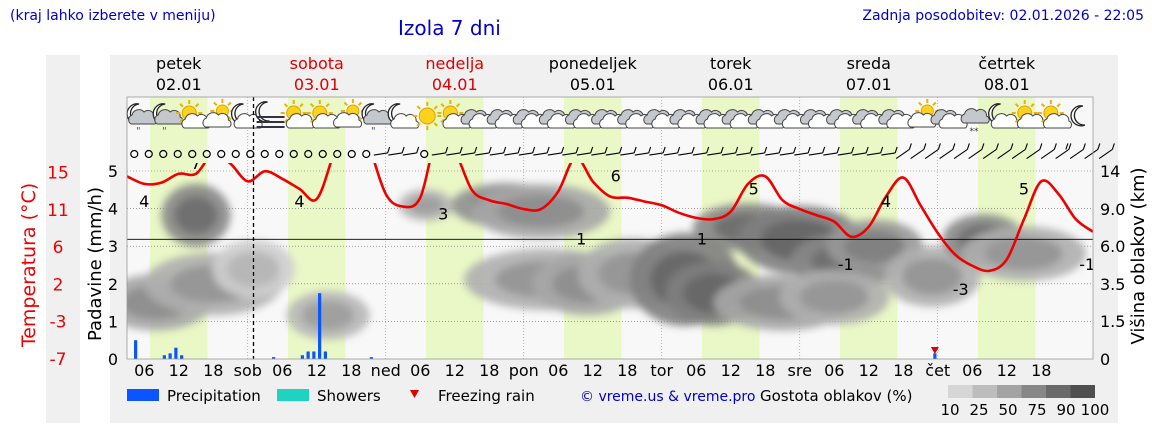  Describe the element at coordinates (978, 410) in the screenshot. I see `density-tick-label: 25` at that location.